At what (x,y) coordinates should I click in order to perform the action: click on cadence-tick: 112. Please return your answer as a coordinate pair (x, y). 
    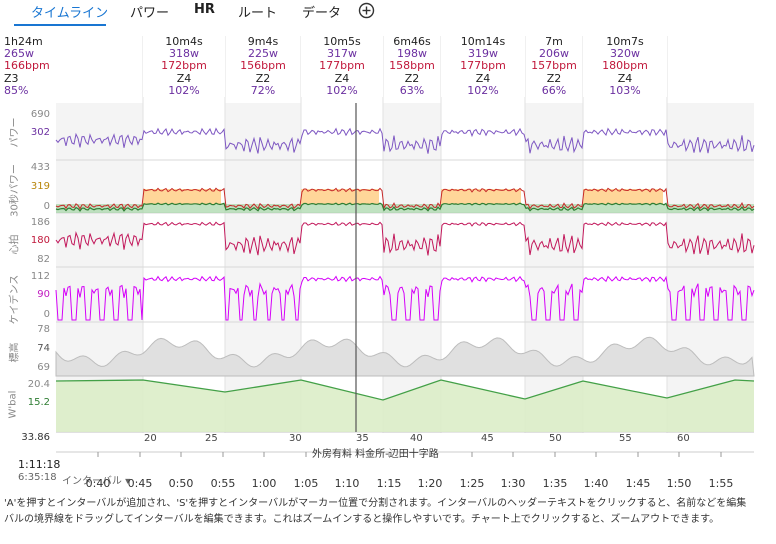
    Looking at the image, I should click on (40, 276).